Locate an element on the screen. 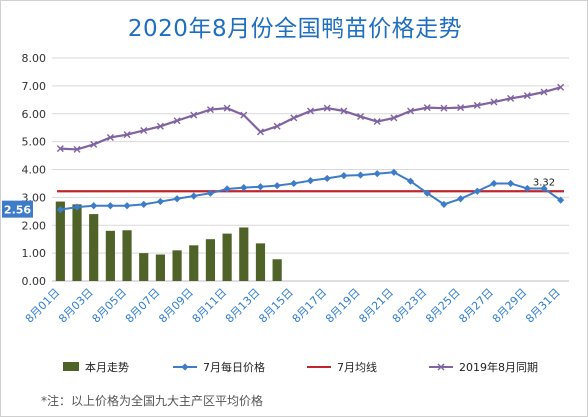  y-tick-label: 5.00 is located at coordinates (34, 142).